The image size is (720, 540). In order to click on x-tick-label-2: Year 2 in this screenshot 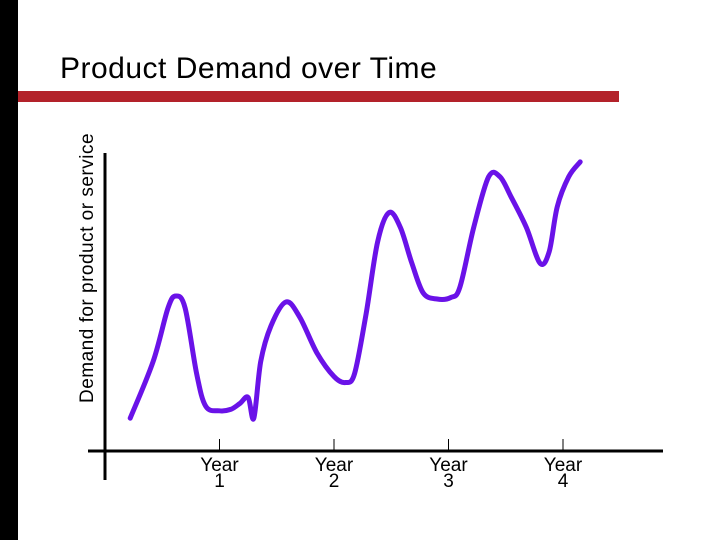, I will do `click(334, 473)`.